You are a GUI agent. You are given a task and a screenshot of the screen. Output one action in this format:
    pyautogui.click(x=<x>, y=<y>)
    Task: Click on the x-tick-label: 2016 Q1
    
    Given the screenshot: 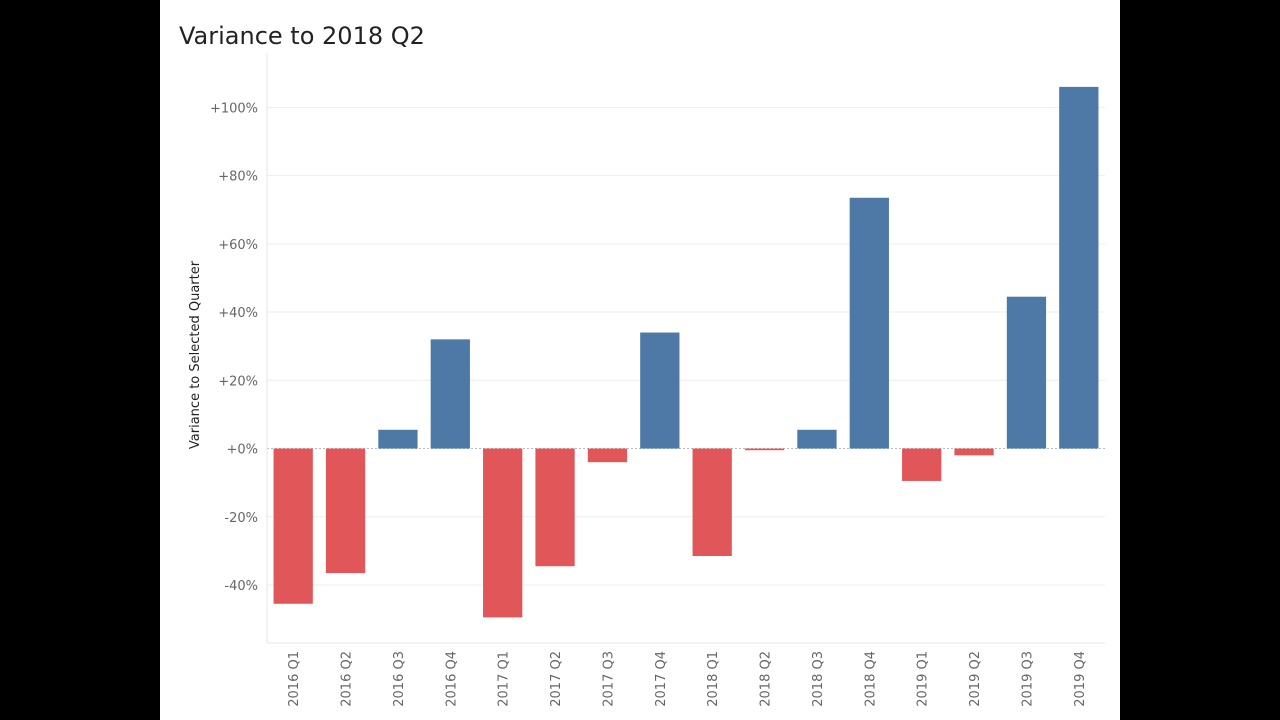 What is the action you would take?
    pyautogui.click(x=294, y=679)
    